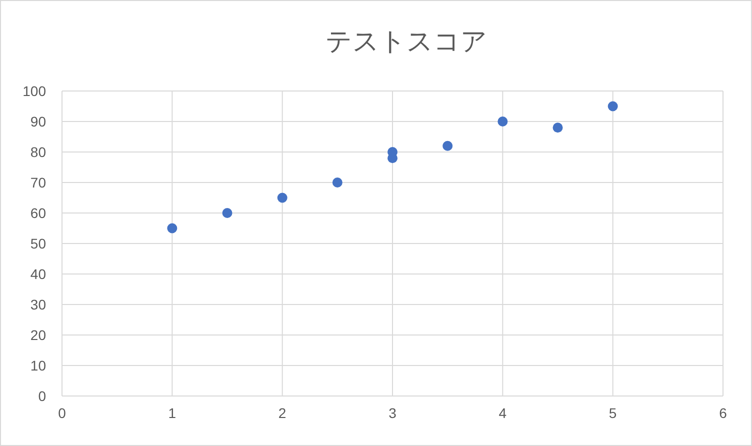 The height and width of the screenshot is (446, 752). I want to click on y-tick-label: 90, so click(38, 122).